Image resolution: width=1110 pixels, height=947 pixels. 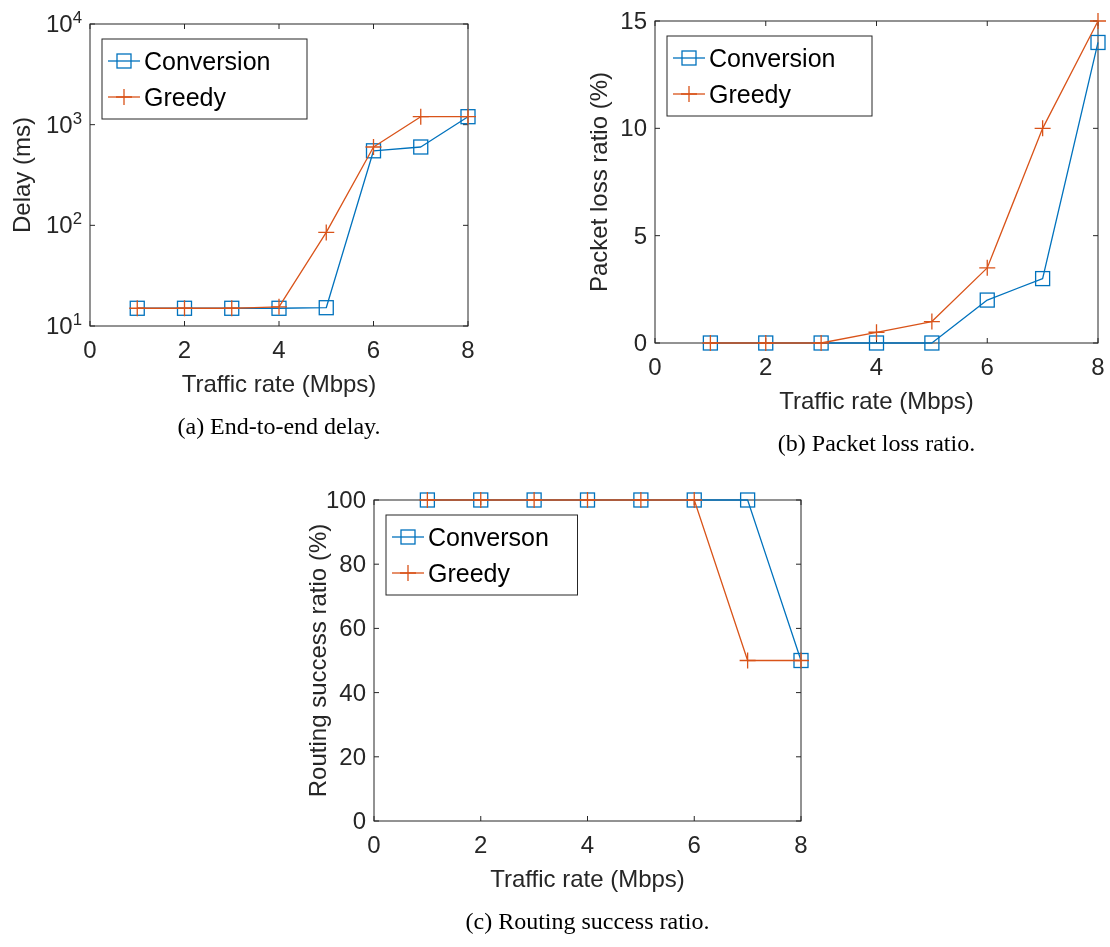 What do you see at coordinates (352, 564) in the screenshot?
I see `y-tick-label: 80` at bounding box center [352, 564].